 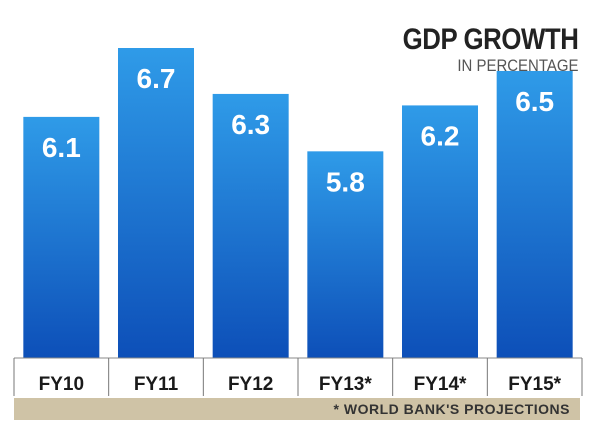 What do you see at coordinates (61, 147) in the screenshot?
I see `bar-value-label: 6.1` at bounding box center [61, 147].